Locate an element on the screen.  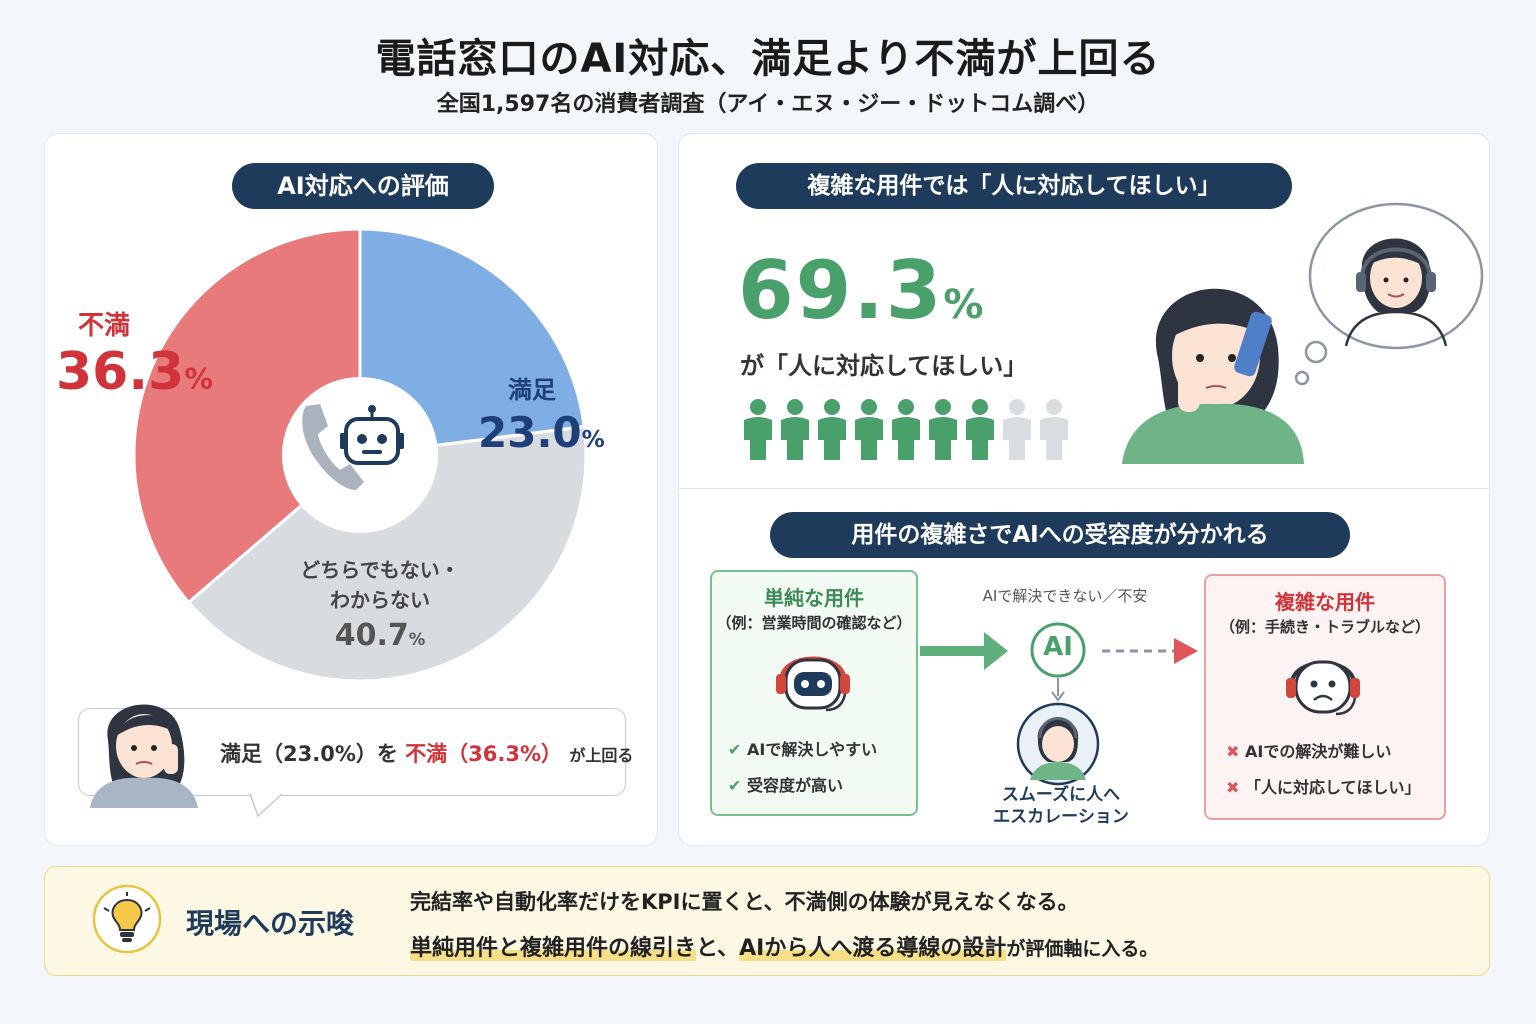
page-title: 電話窓口のAI対応、満足より不満が上回る is located at coordinates (768, 59).